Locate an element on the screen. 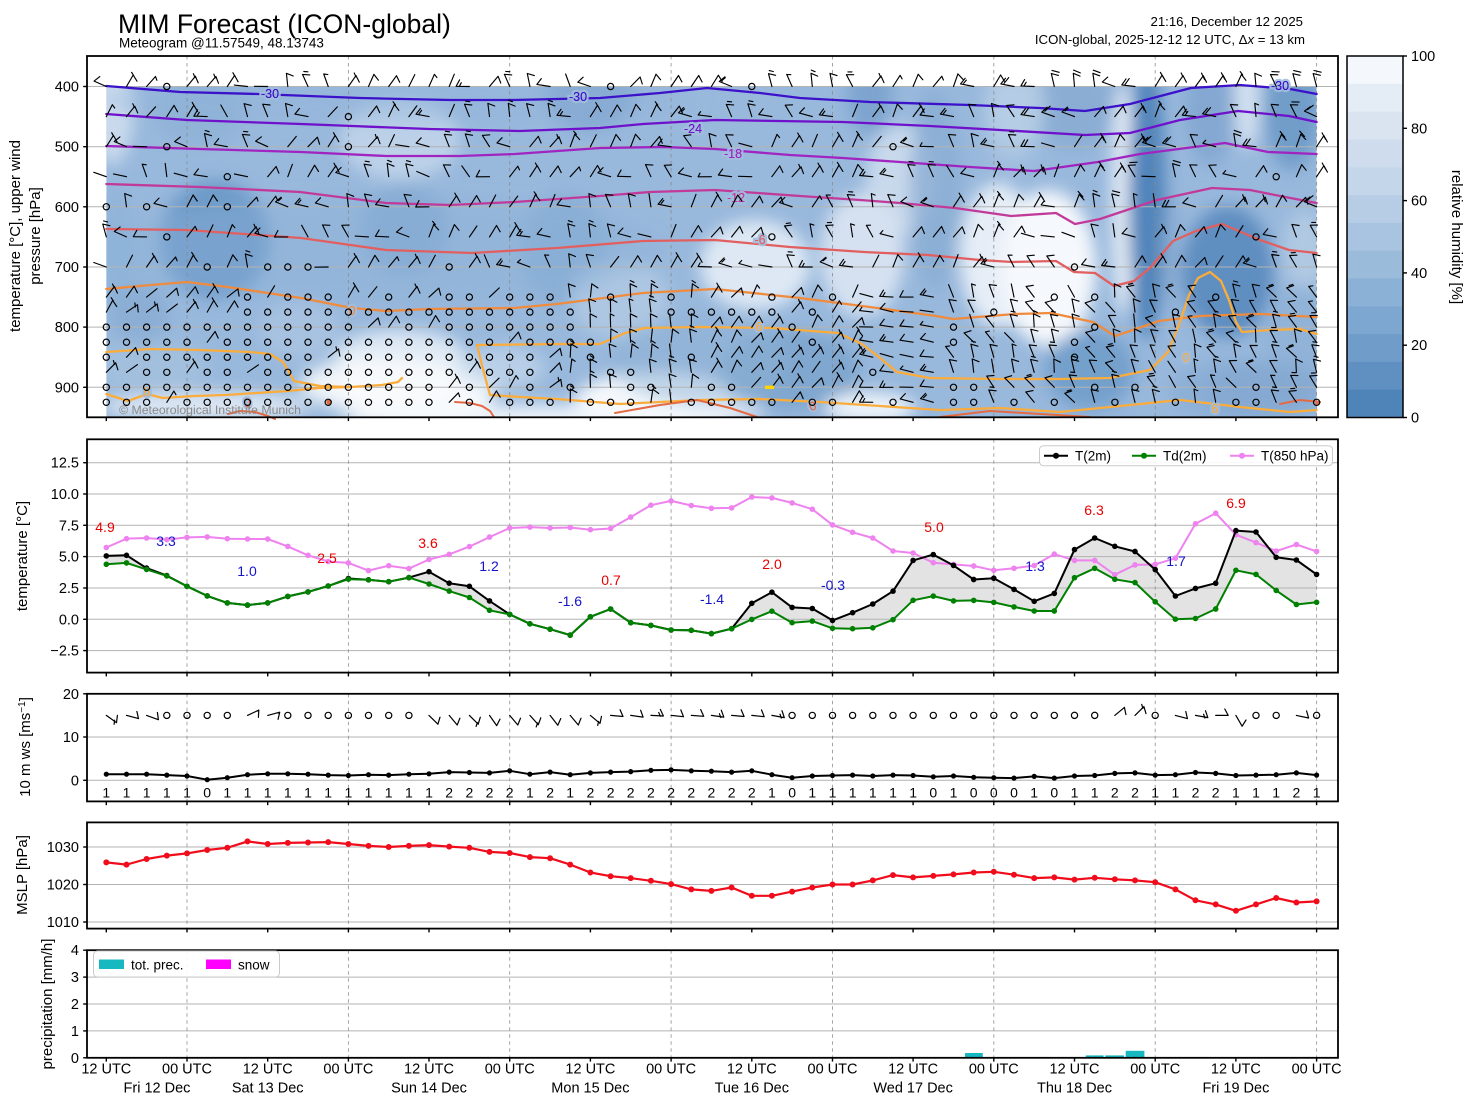 This screenshot has width=1469, height=1105. svg-text: 10 m ws [ms−1] is located at coordinates (26, 747).